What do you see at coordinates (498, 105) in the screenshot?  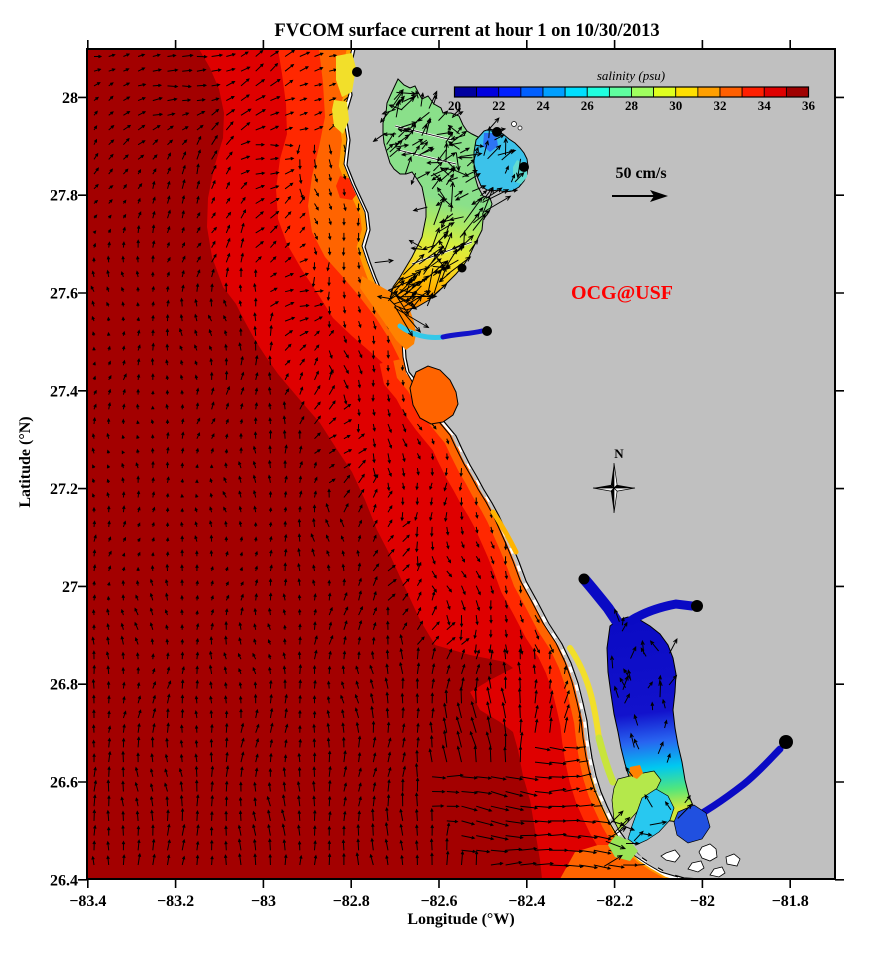 I see `svg-text: 22` at bounding box center [498, 105].